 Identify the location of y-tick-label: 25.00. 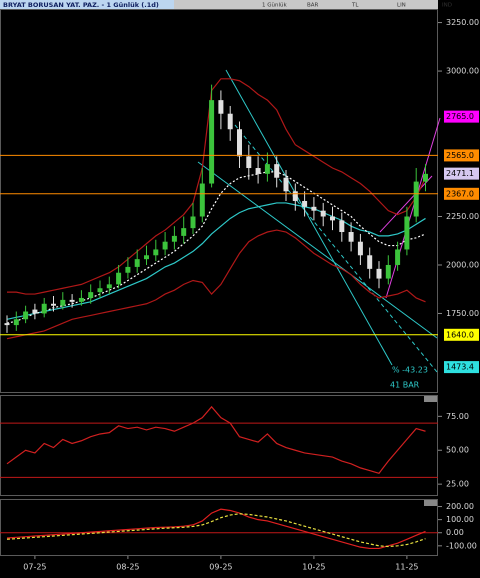
(457, 484).